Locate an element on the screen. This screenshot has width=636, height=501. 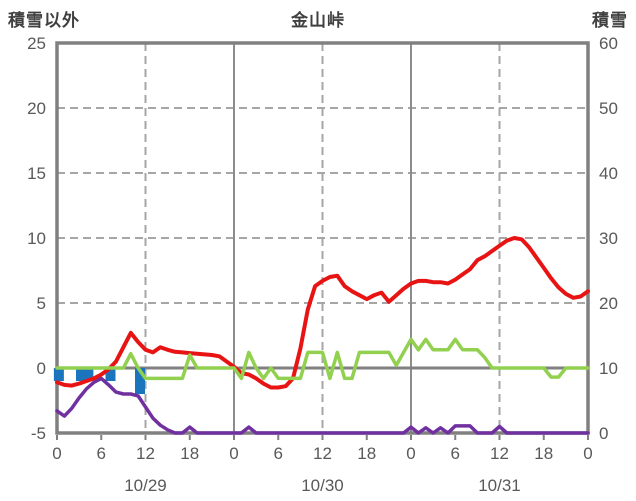
chart-title: 金山峠 is located at coordinates (318, 20).